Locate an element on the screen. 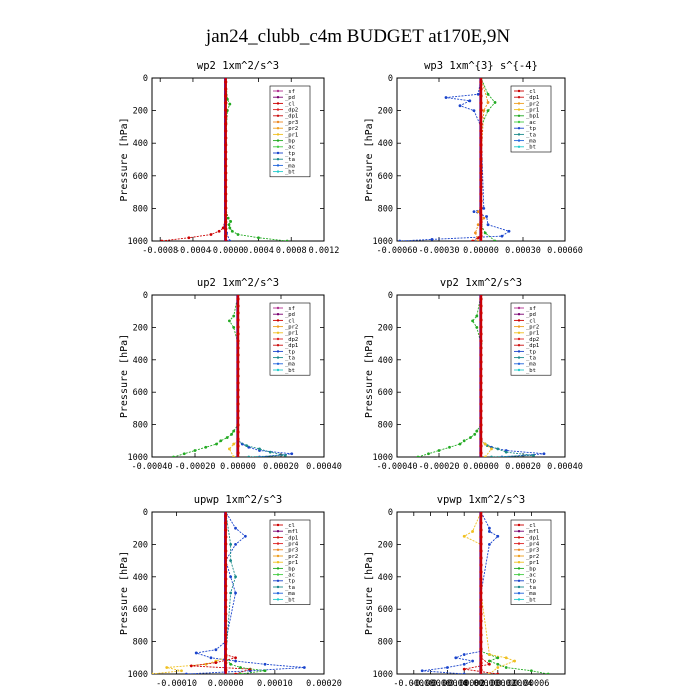 Image resolution: width=700 pixels, height=700 pixels. legend-entry: _ac is located at coordinates (531, 576).